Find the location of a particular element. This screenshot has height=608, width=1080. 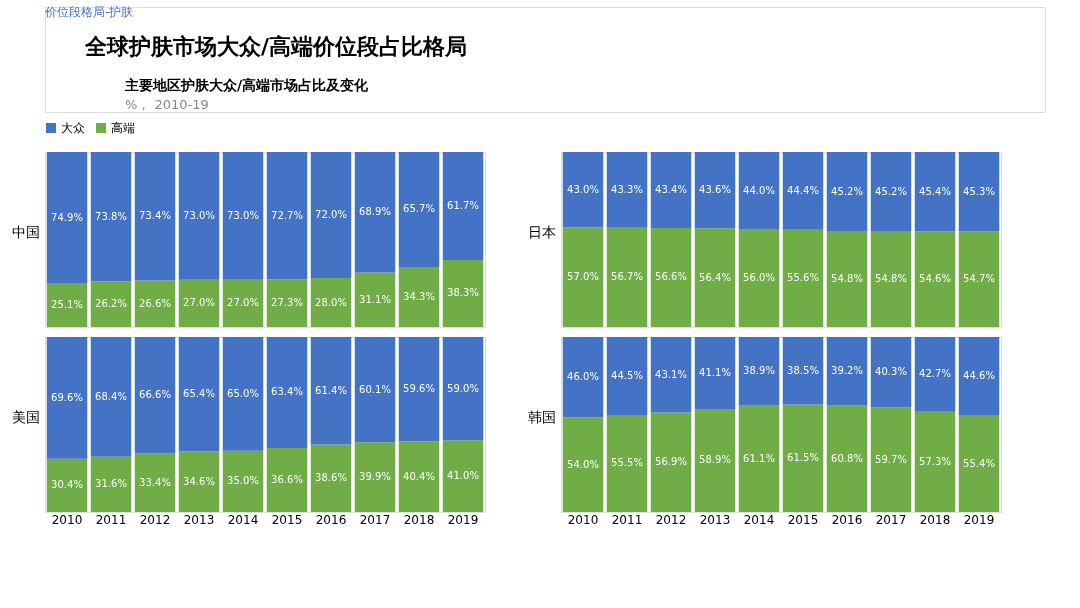

data-label: 68.4% is located at coordinates (111, 396).